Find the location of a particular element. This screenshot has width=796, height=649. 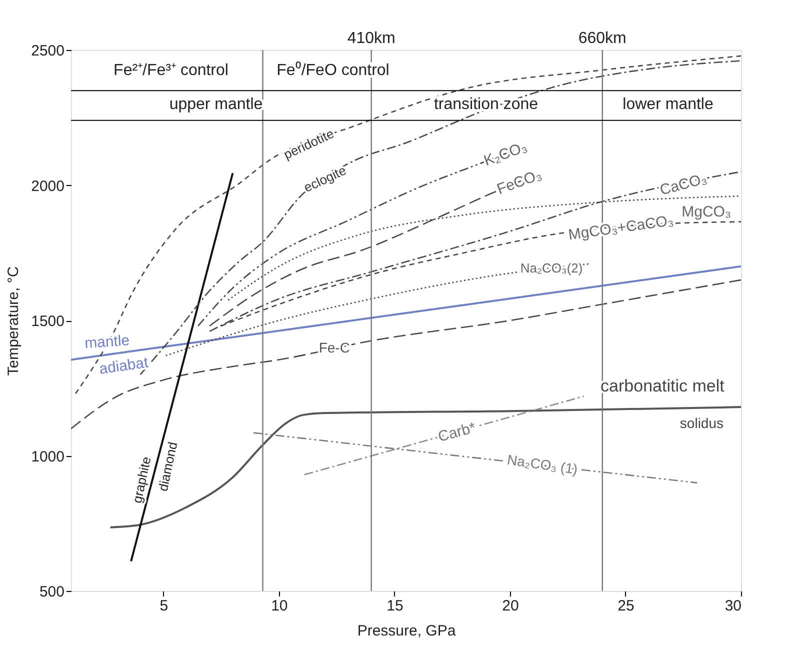

annotation: mantle is located at coordinates (107, 342).